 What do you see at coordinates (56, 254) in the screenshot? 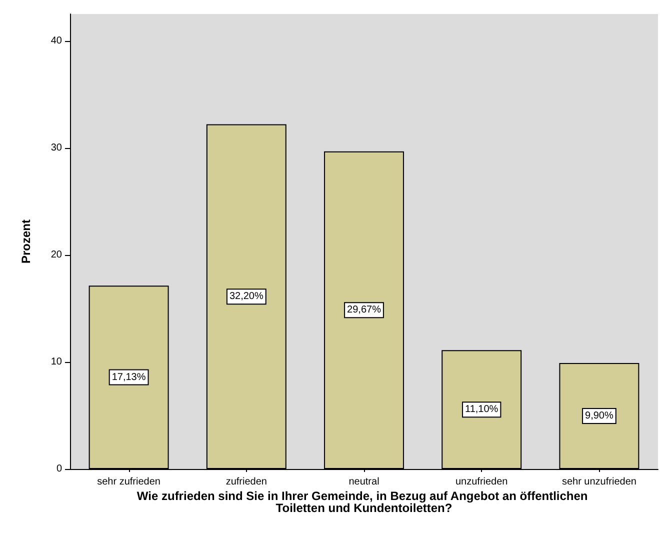
I see `y-tick-label: 20` at bounding box center [56, 254].